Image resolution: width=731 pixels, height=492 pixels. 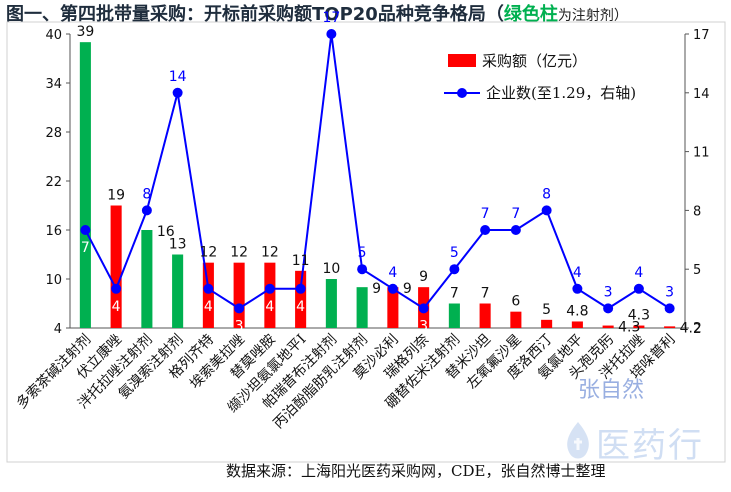 I want to click on chart-title: 图一、第四批带量采购：开标前采购额TOP20品种竞争格局（绿色柱为注射剂）, so click(x=317, y=13).